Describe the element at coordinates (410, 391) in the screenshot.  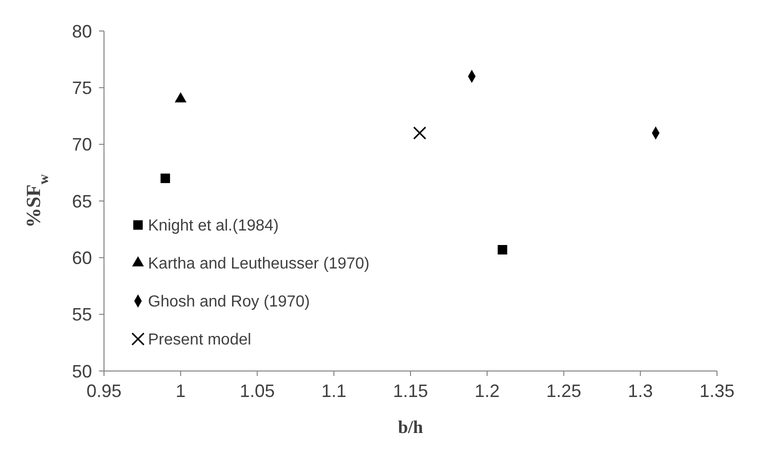
I see `x-tick-label: 1.15` at that location.